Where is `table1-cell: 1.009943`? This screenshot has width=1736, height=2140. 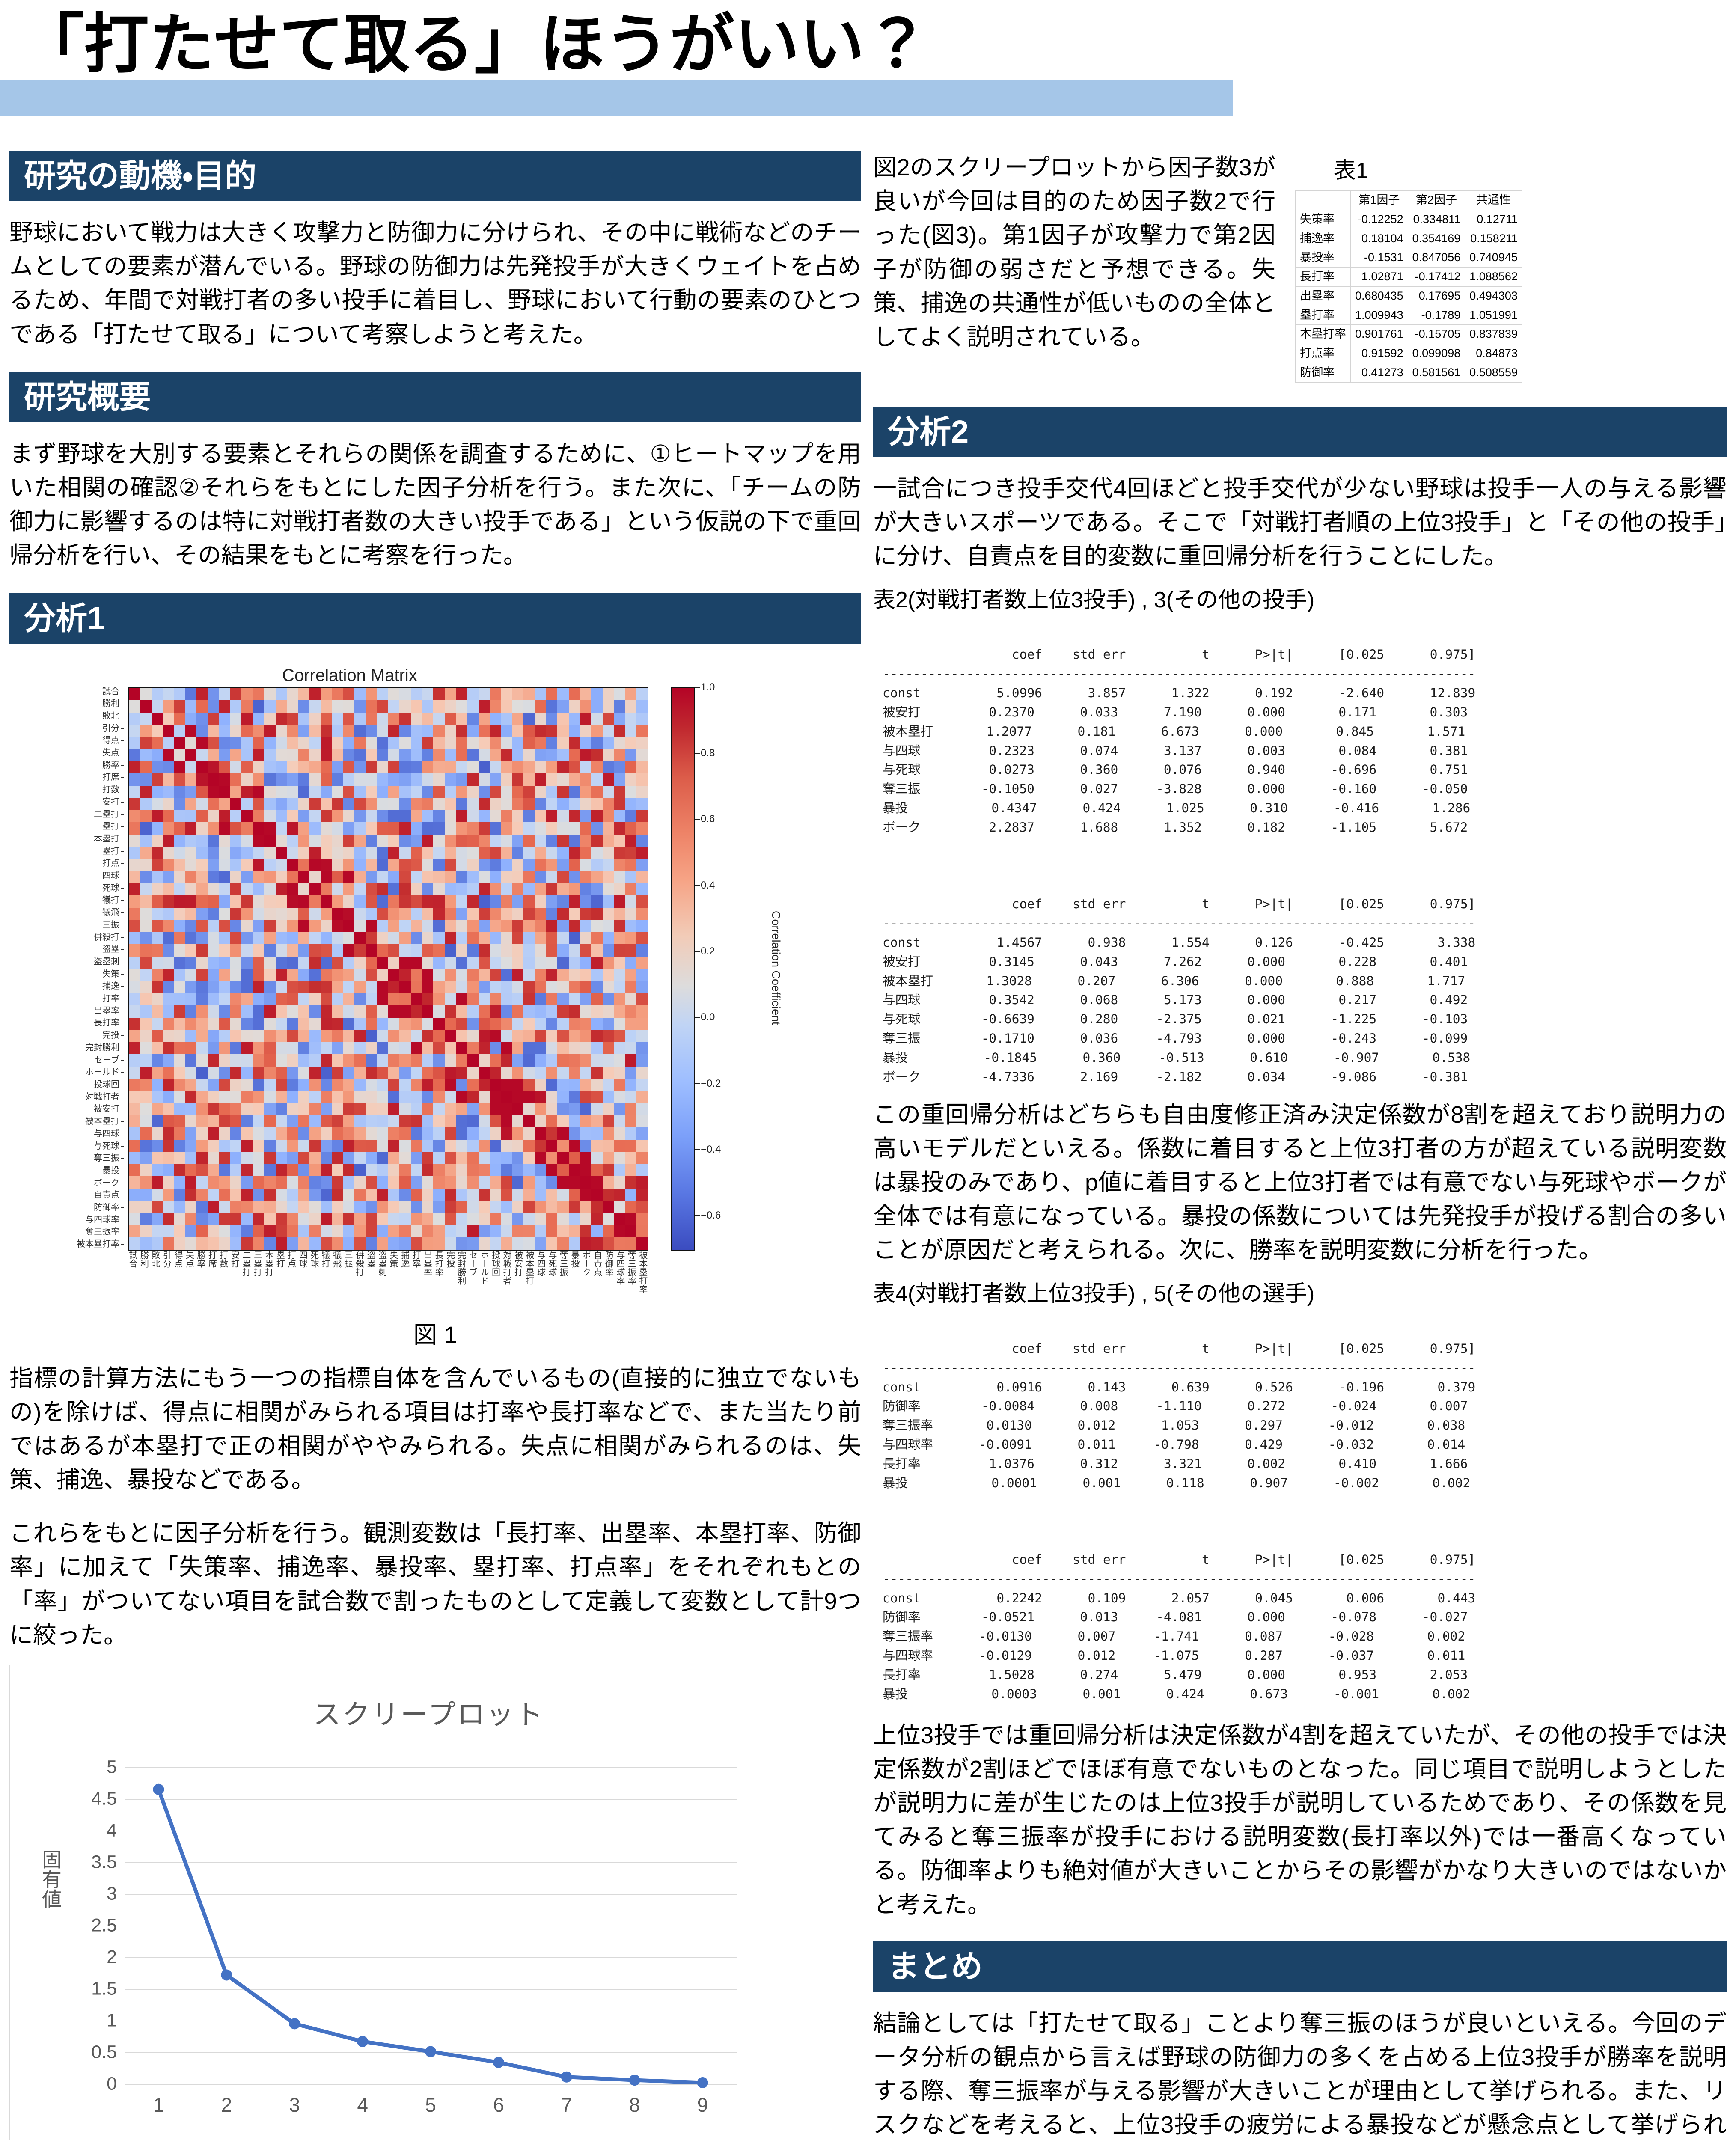
table1-cell: 1.009943 is located at coordinates (1379, 315).